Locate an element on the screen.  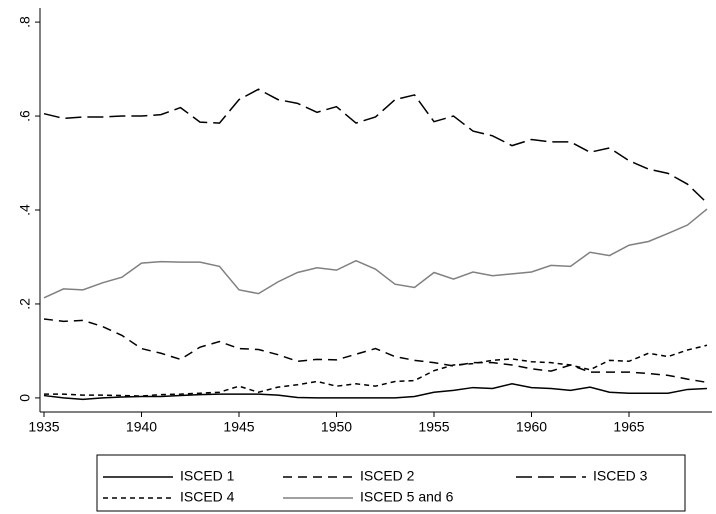
x-tick-label: 1965 is located at coordinates (628, 427).